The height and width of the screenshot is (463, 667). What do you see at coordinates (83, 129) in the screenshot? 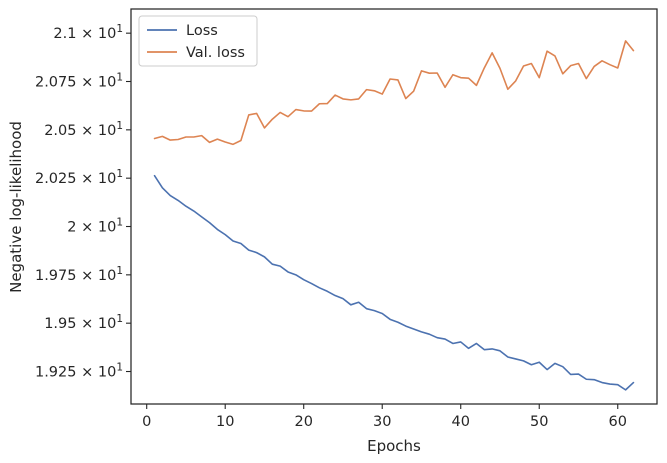
I see `y-tick-label: 2.05 × 10¹` at bounding box center [83, 129].